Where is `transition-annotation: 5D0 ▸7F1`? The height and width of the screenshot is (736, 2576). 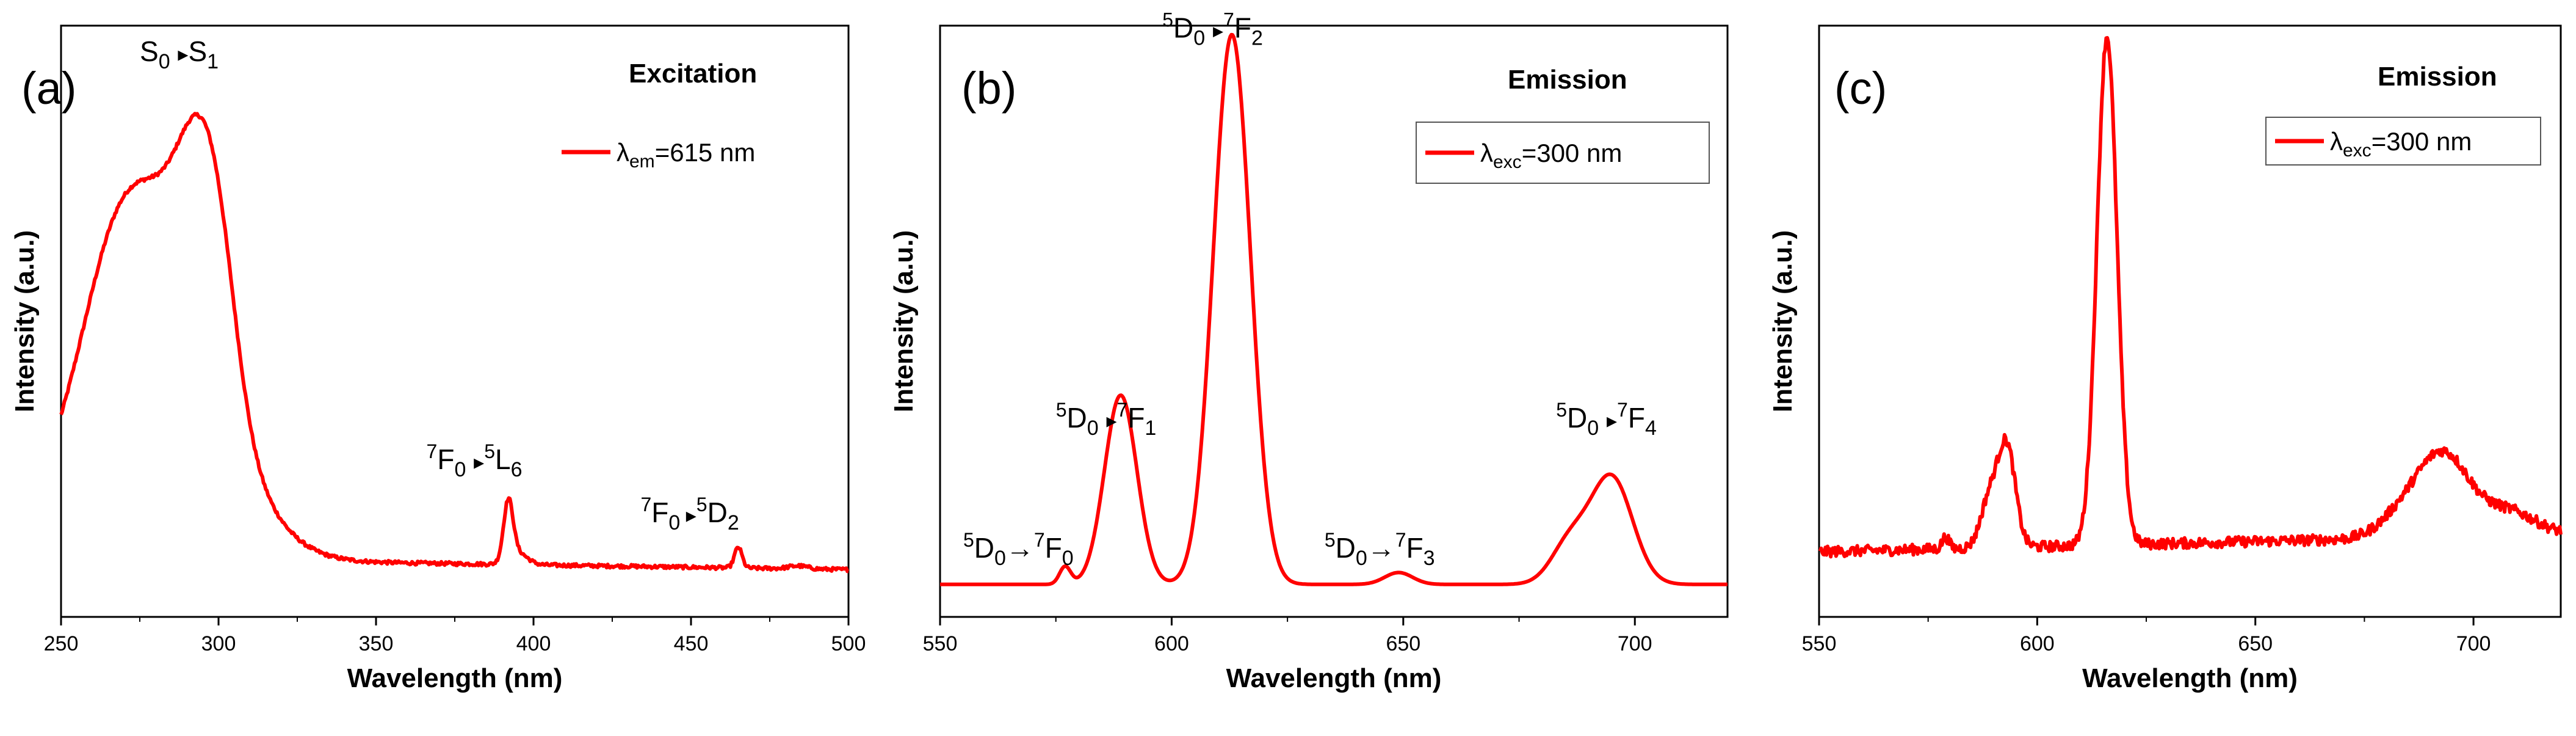 transition-annotation: 5D0 ▸7F1 is located at coordinates (1106, 420).